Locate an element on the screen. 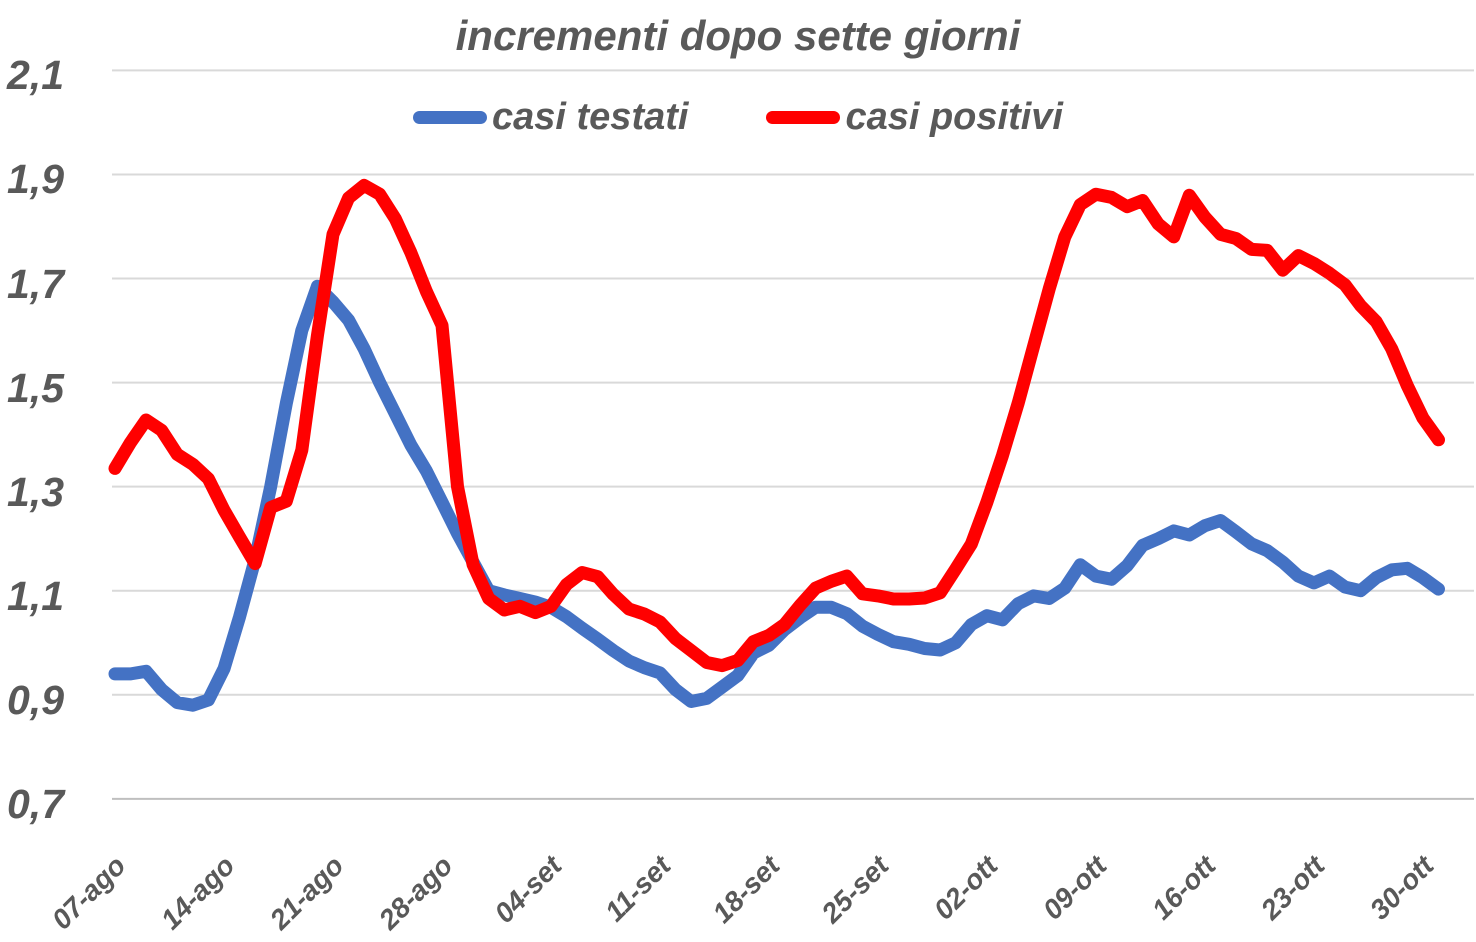 The image size is (1476, 942). y-axis-tick-label: 1,1 is located at coordinates (35, 595).